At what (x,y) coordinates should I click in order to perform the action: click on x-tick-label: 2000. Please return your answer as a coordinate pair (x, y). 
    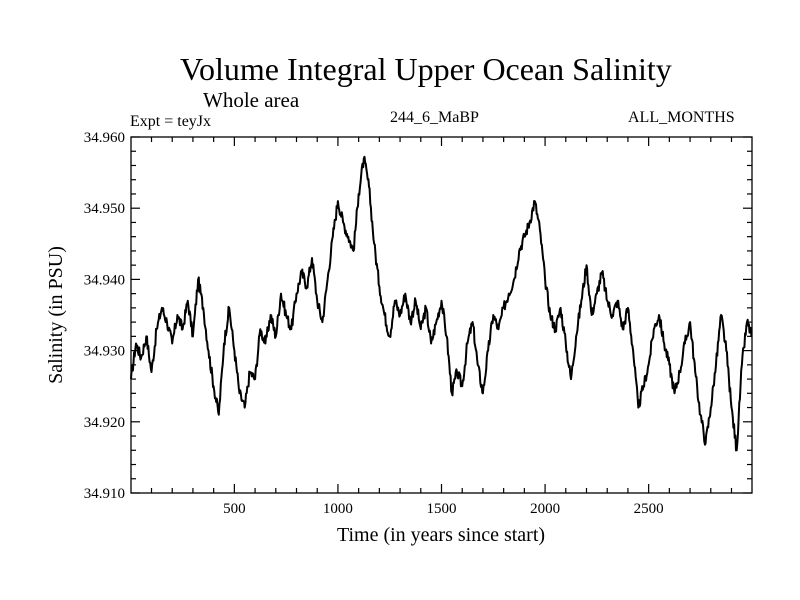
    Looking at the image, I should click on (545, 509).